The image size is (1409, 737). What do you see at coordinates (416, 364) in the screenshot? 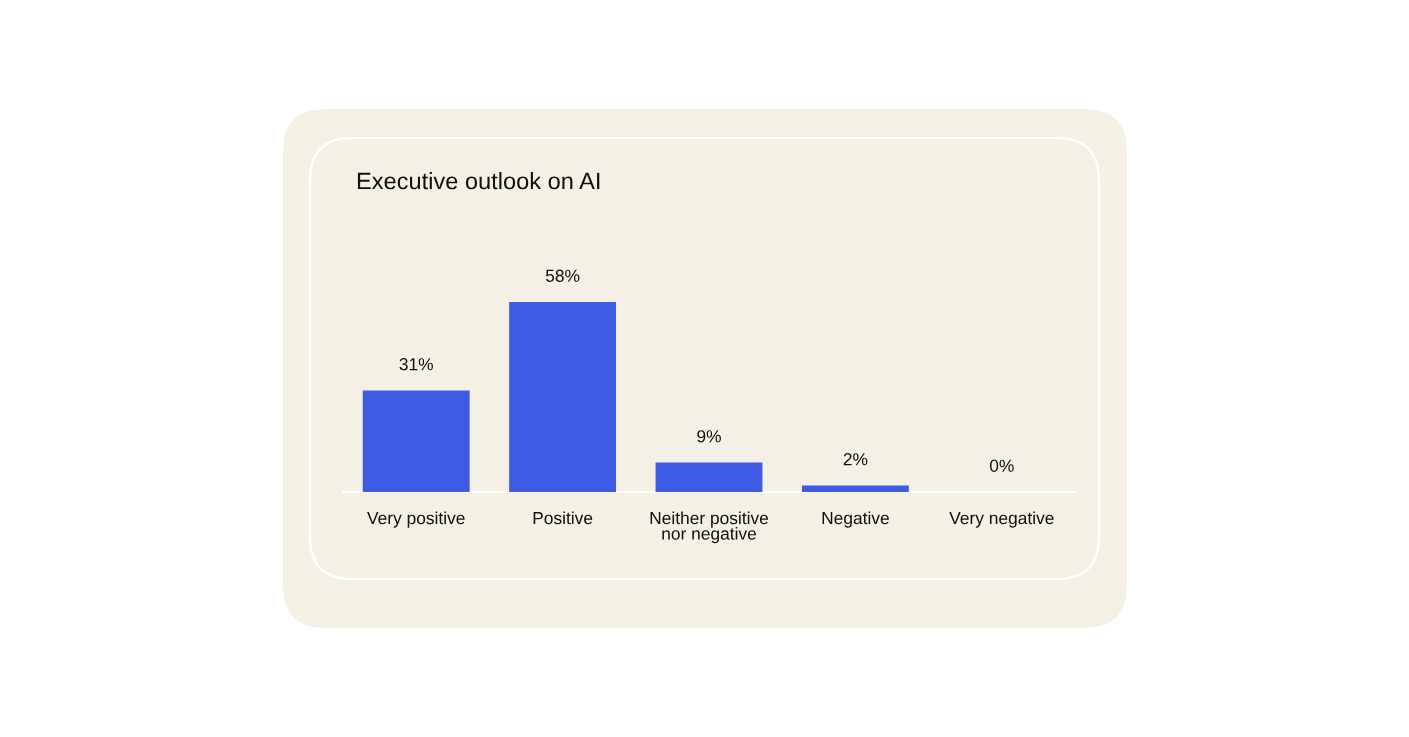
I see `data-label: 31%` at bounding box center [416, 364].